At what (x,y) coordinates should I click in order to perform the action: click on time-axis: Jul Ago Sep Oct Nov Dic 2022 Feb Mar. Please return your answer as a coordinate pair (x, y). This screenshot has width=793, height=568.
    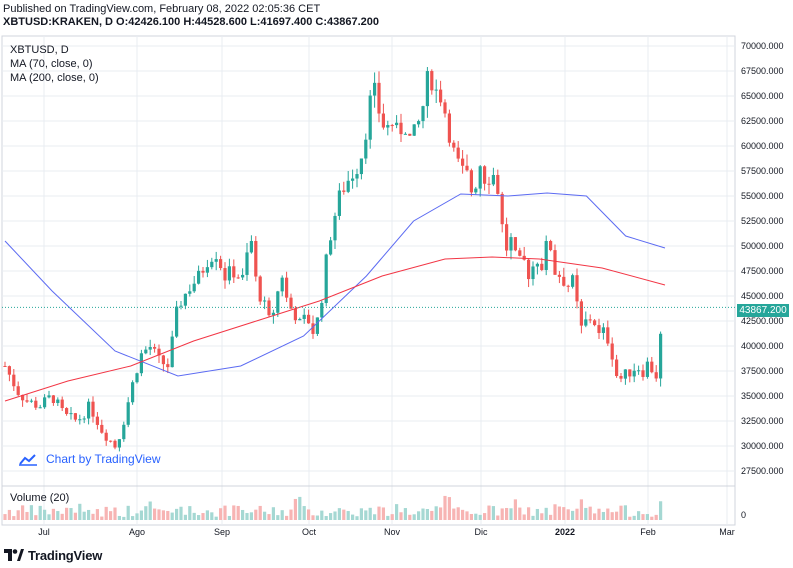
    Looking at the image, I should click on (386, 532).